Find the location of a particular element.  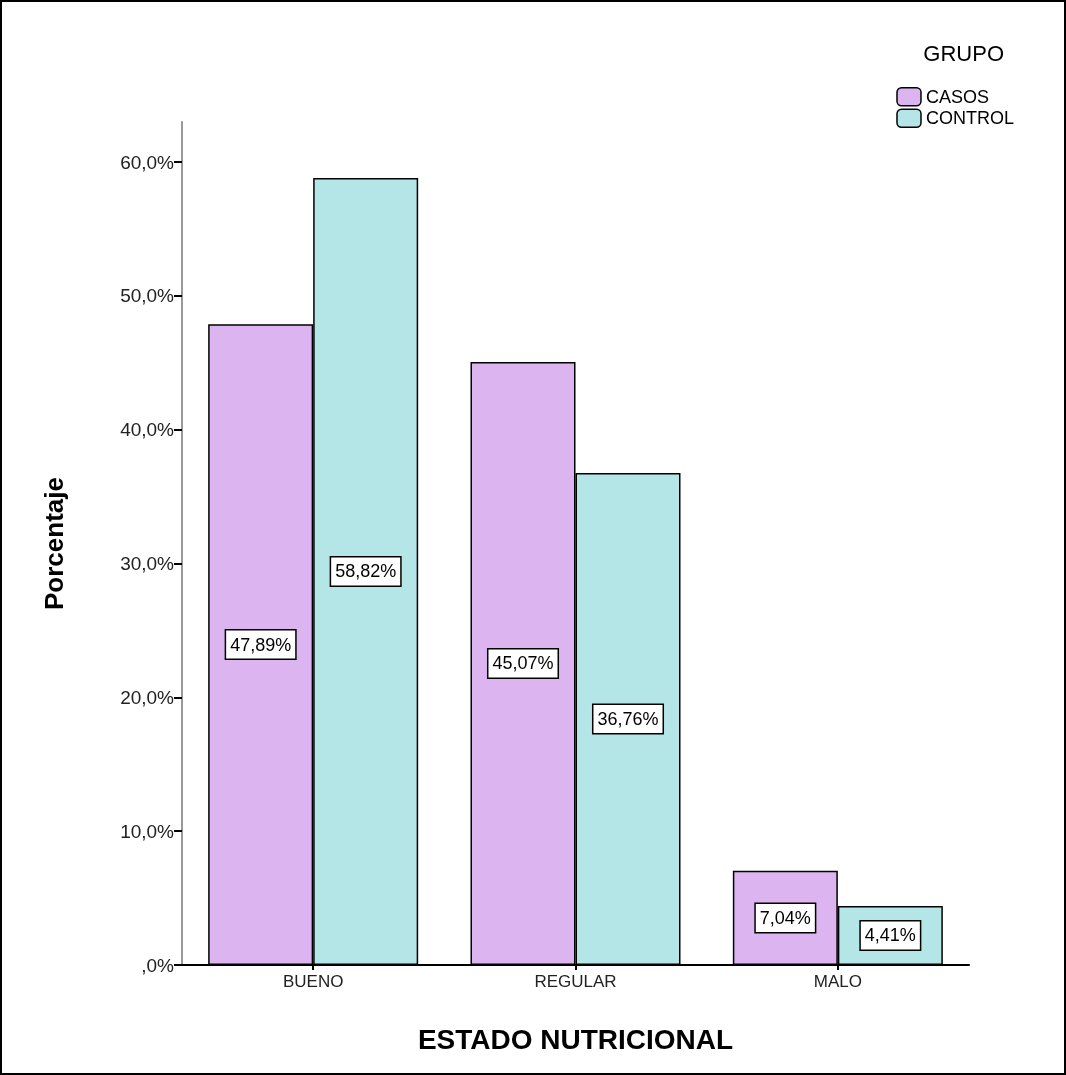

legend-label: CONTROL is located at coordinates (970, 118).